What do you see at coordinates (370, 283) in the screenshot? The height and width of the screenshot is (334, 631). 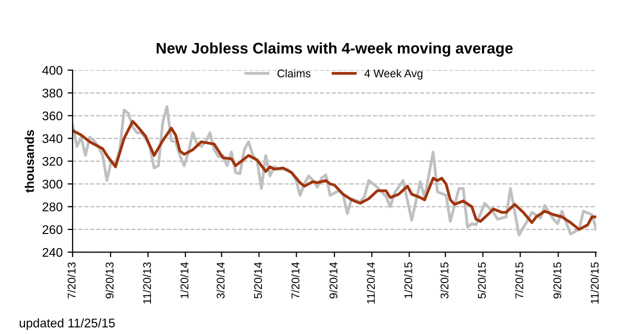 I see `x-tick-label: 11/20/14` at bounding box center [370, 283].